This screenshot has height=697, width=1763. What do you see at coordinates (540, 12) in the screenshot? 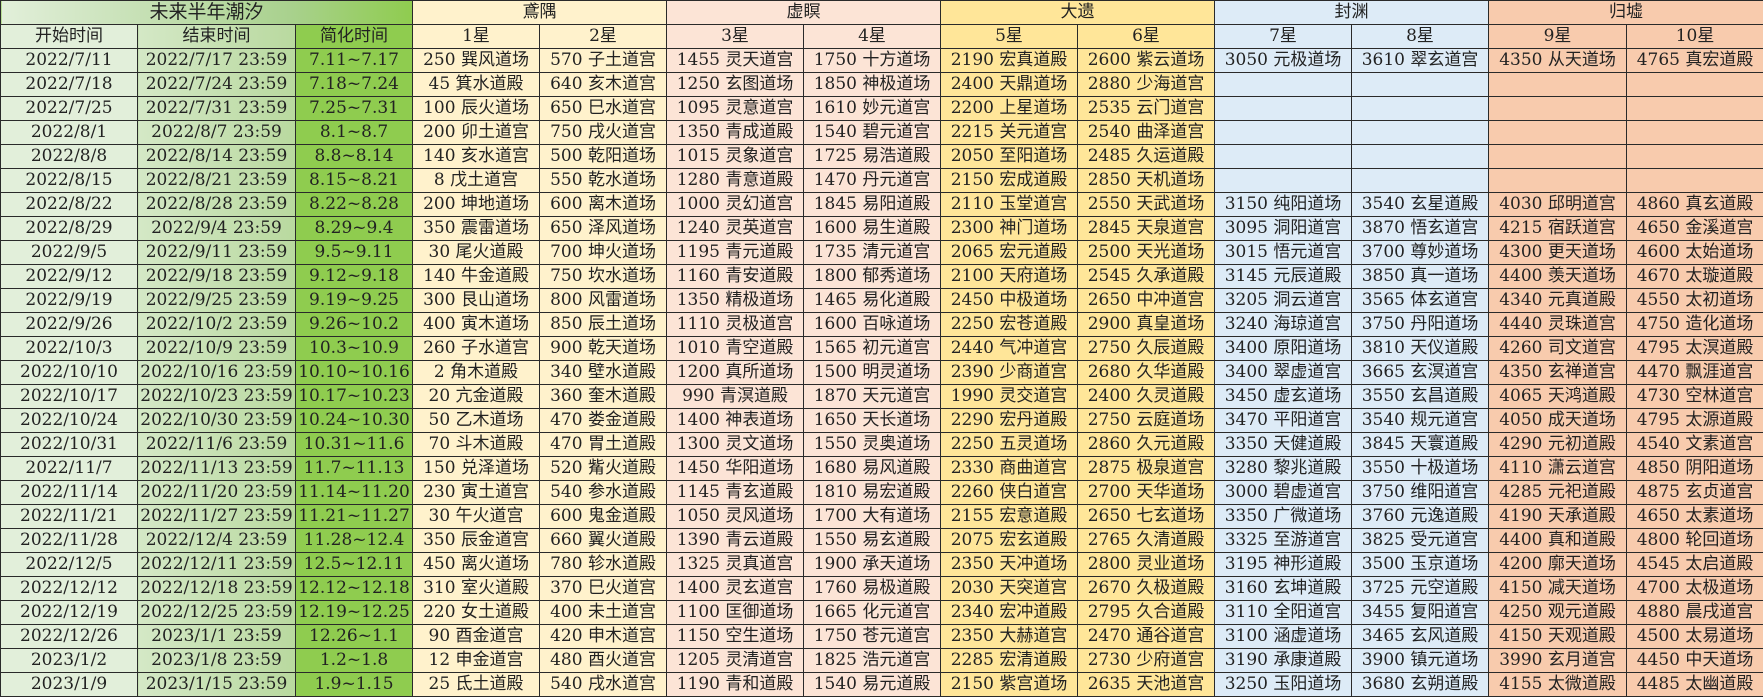
I see `group-header-1: 鳶隅` at bounding box center [540, 12].